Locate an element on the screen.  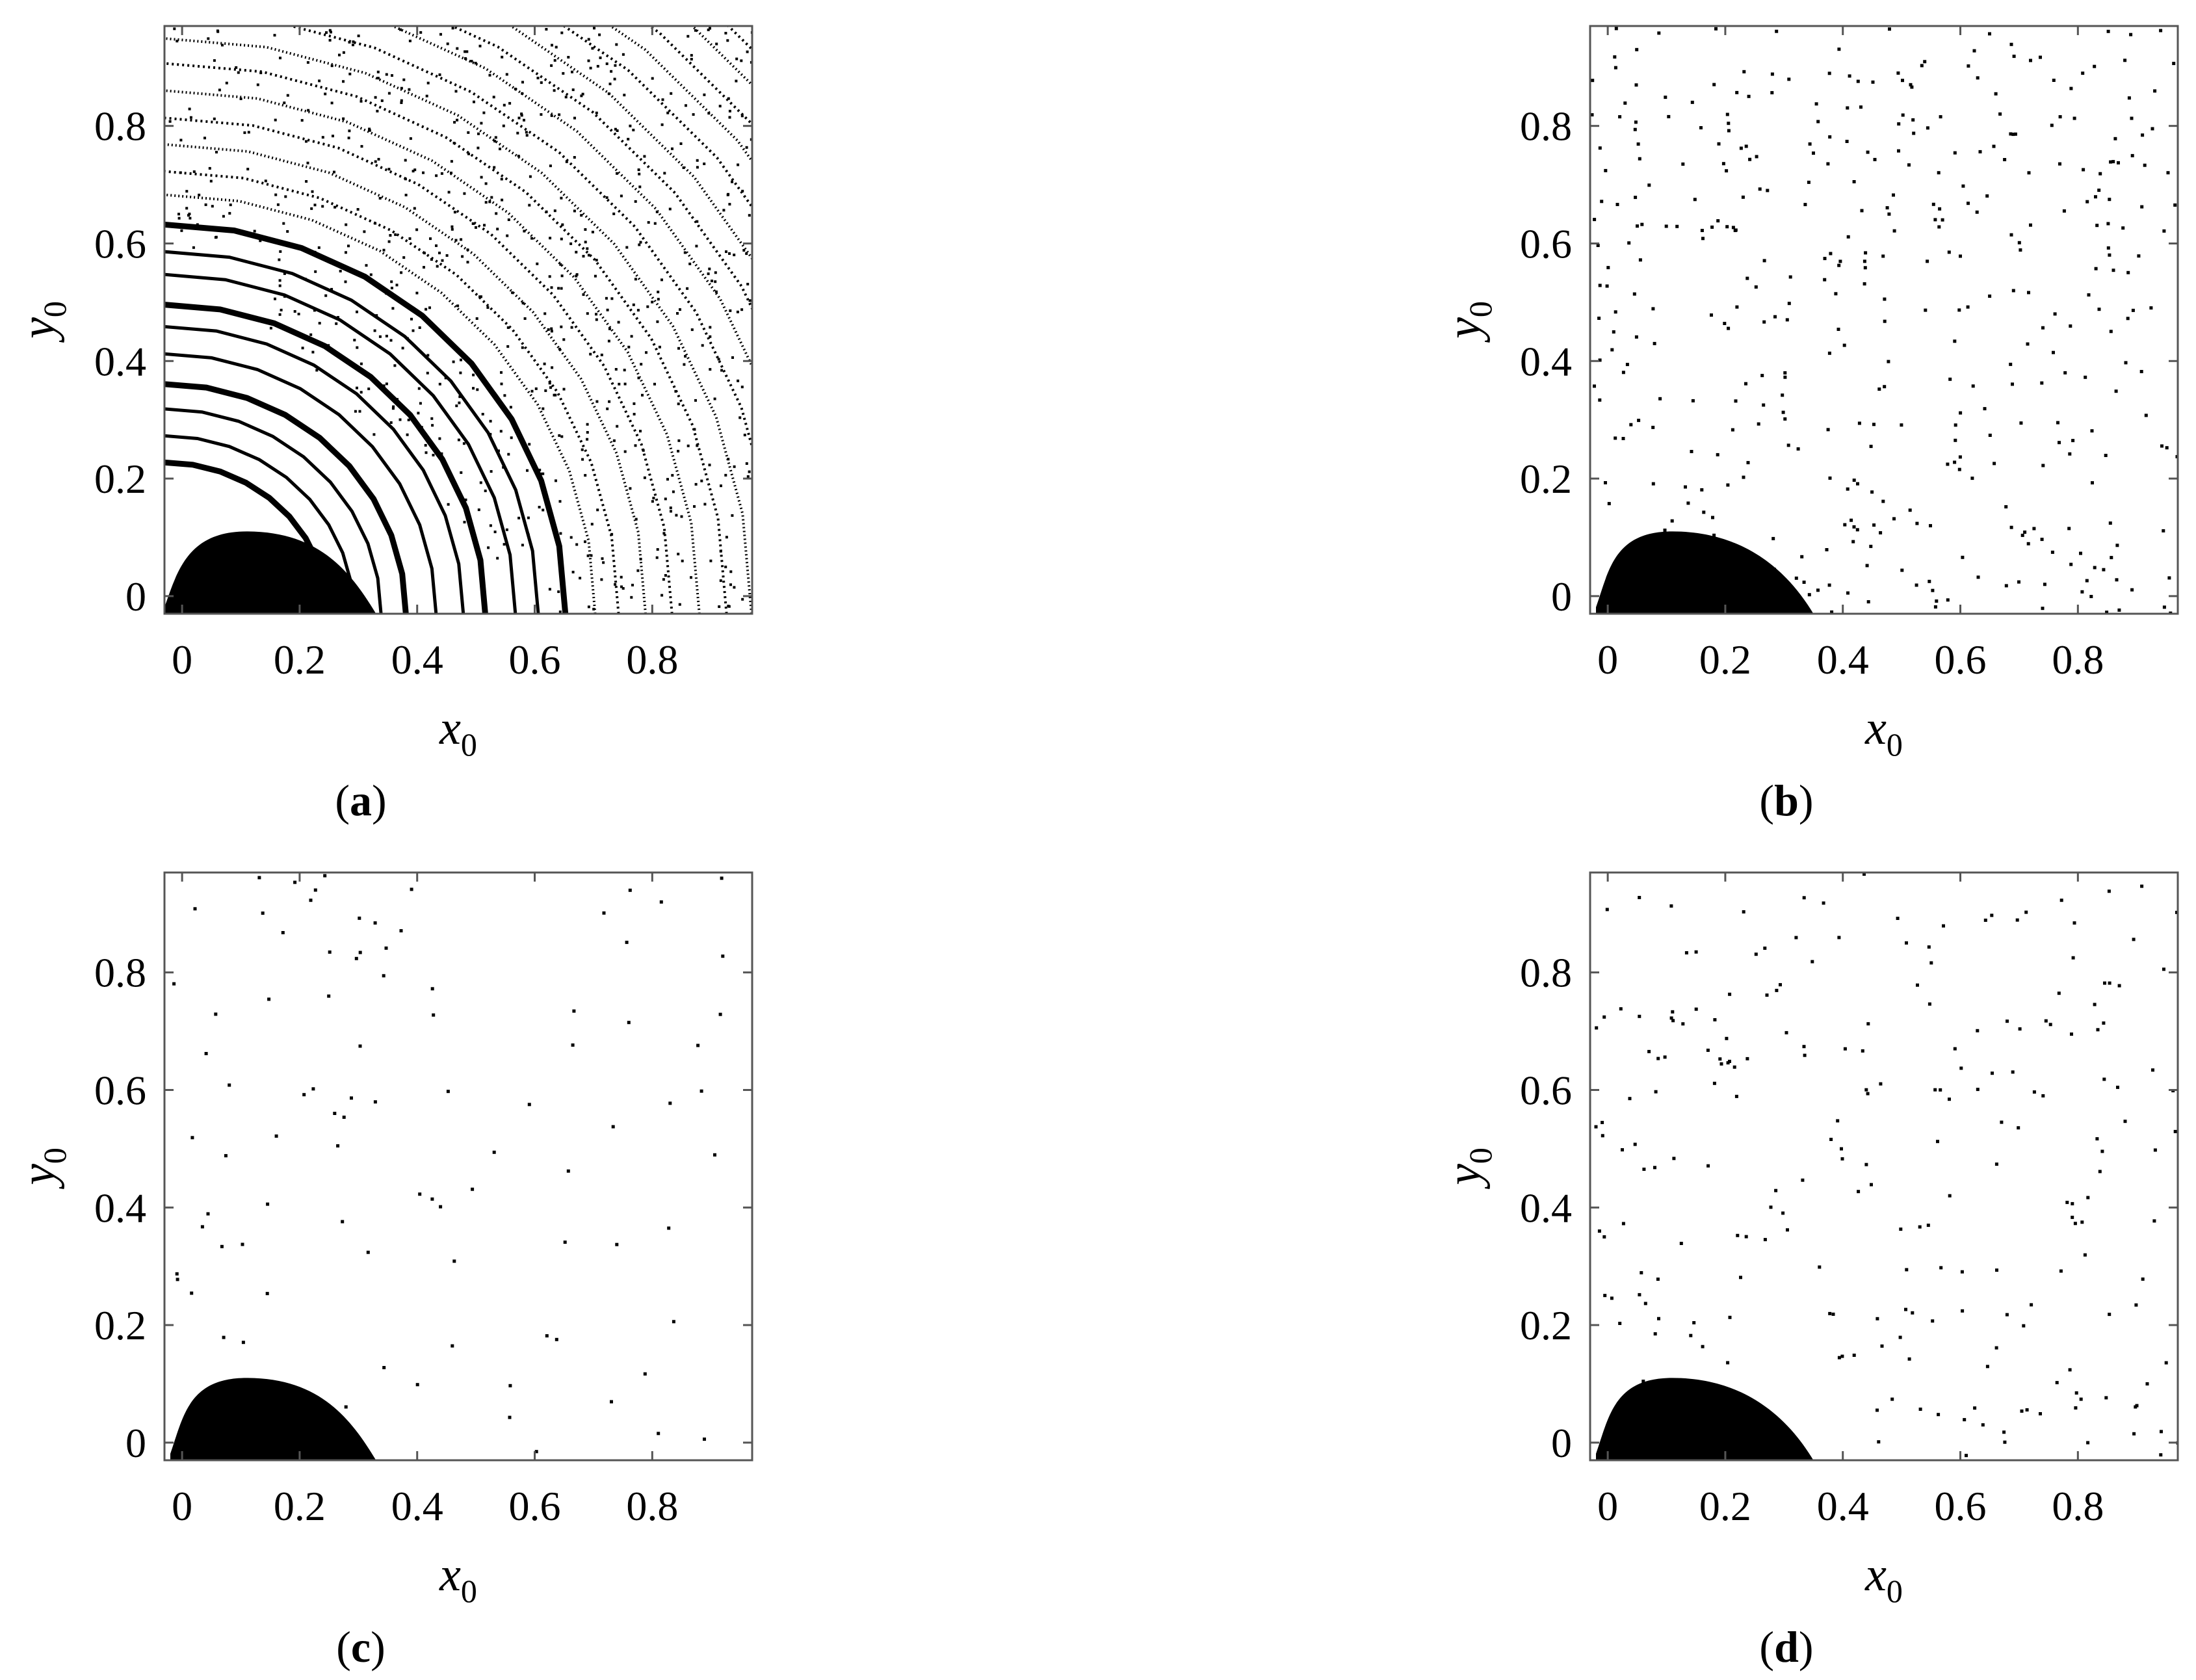
panel-label: (a) is located at coordinates (360, 800).